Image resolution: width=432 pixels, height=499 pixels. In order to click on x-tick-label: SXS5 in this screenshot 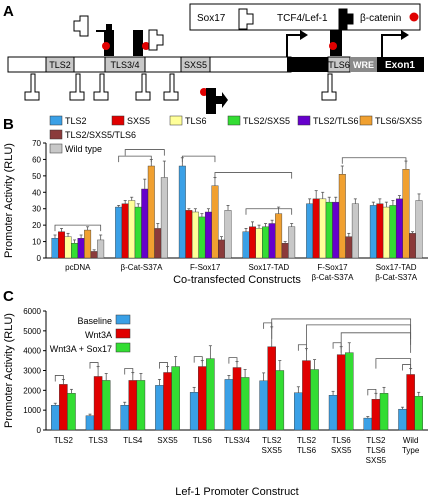, I will do `click(341, 450)`.